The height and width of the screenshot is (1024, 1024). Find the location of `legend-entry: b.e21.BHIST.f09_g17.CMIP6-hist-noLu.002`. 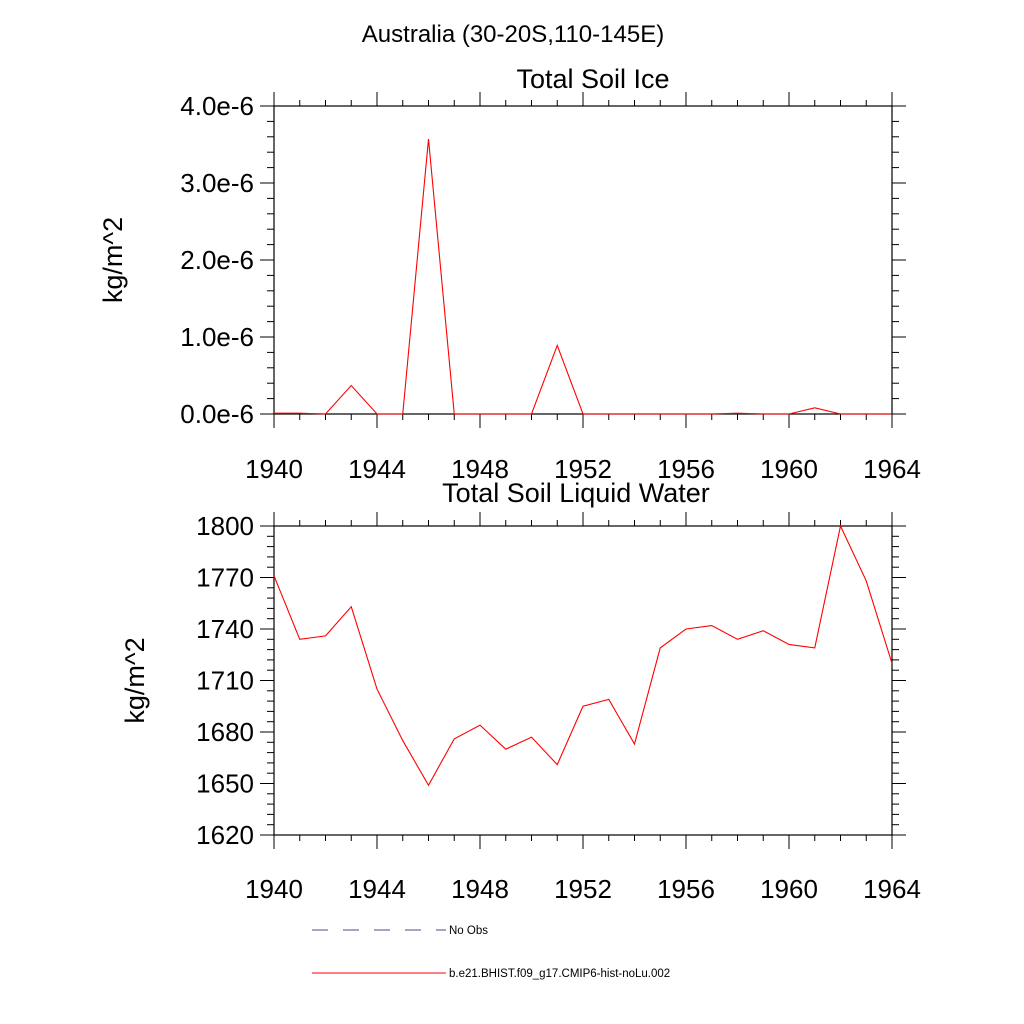

legend-entry: b.e21.BHIST.f09_g17.CMIP6-hist-noLu.002 is located at coordinates (491, 974).